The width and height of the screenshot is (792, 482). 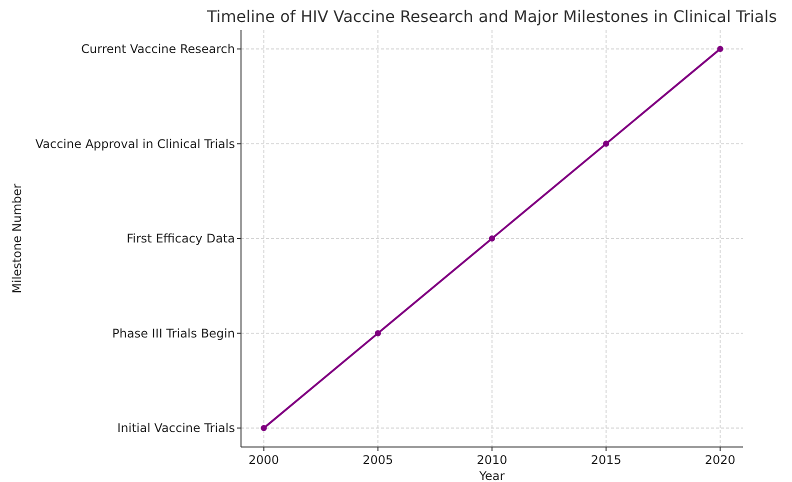 I want to click on x-axis-title: Year, so click(x=491, y=475).